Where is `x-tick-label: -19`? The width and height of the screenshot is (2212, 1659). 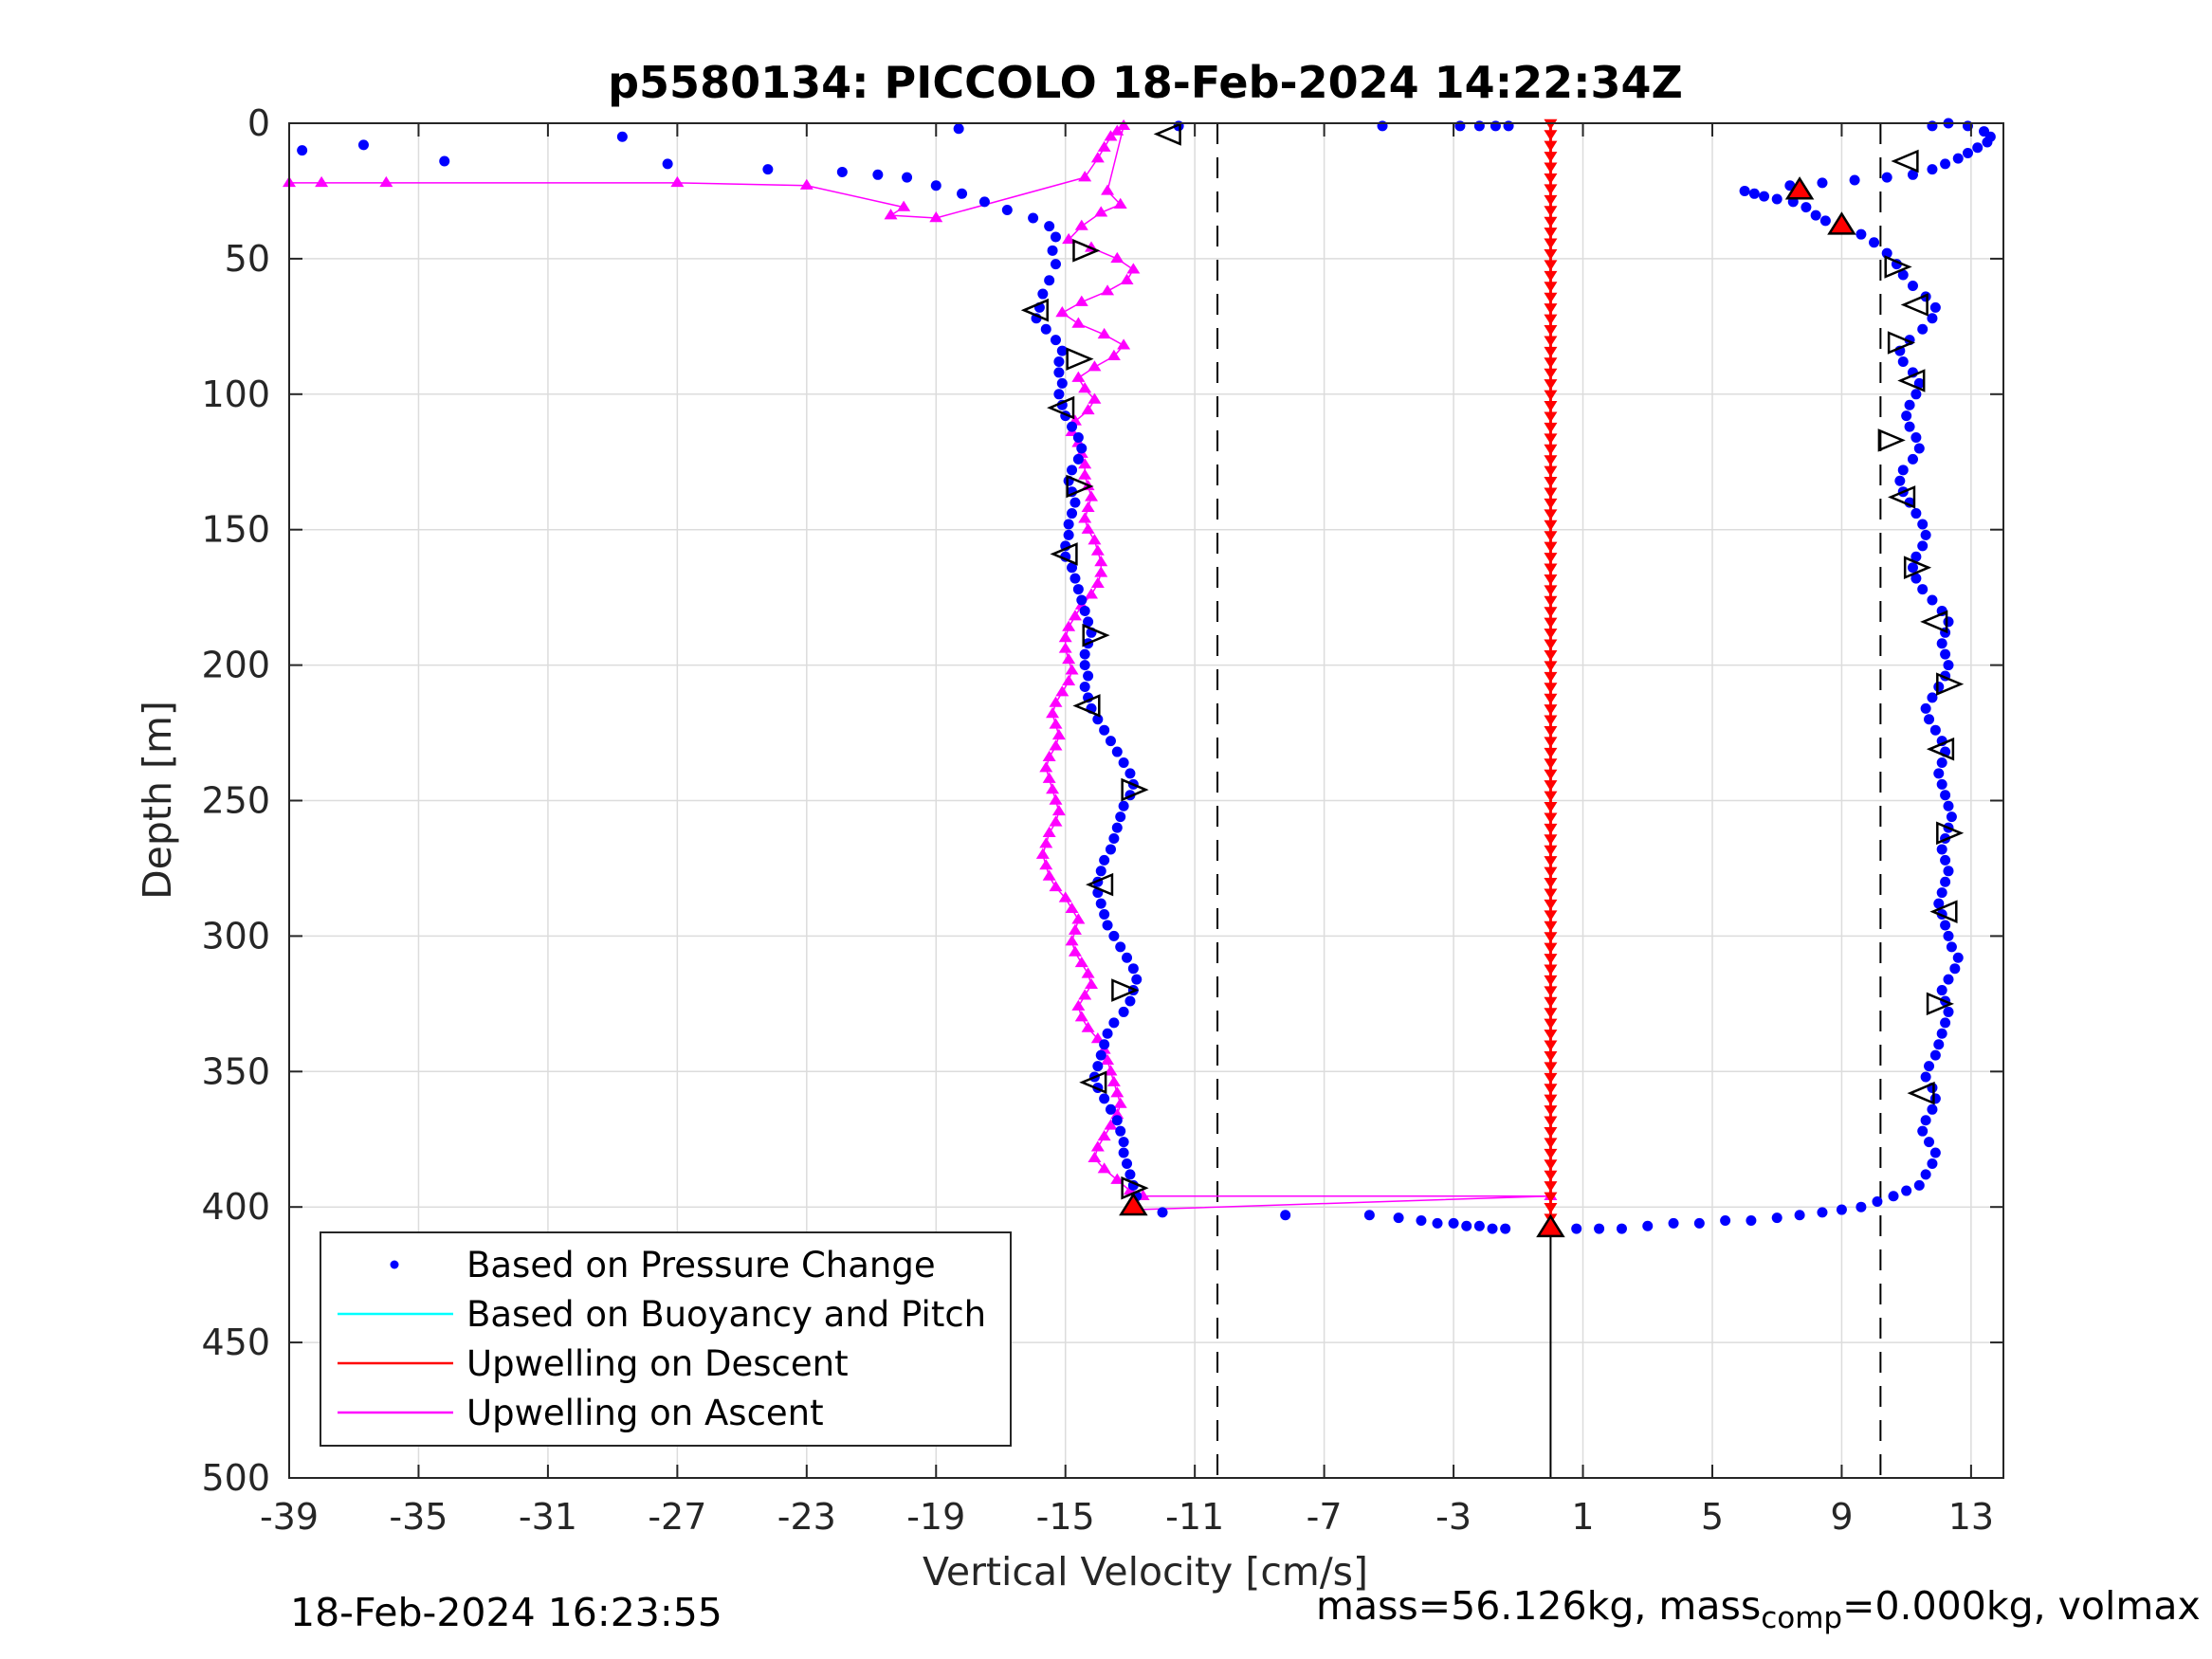 x-tick-label: -19 is located at coordinates (935, 1517).